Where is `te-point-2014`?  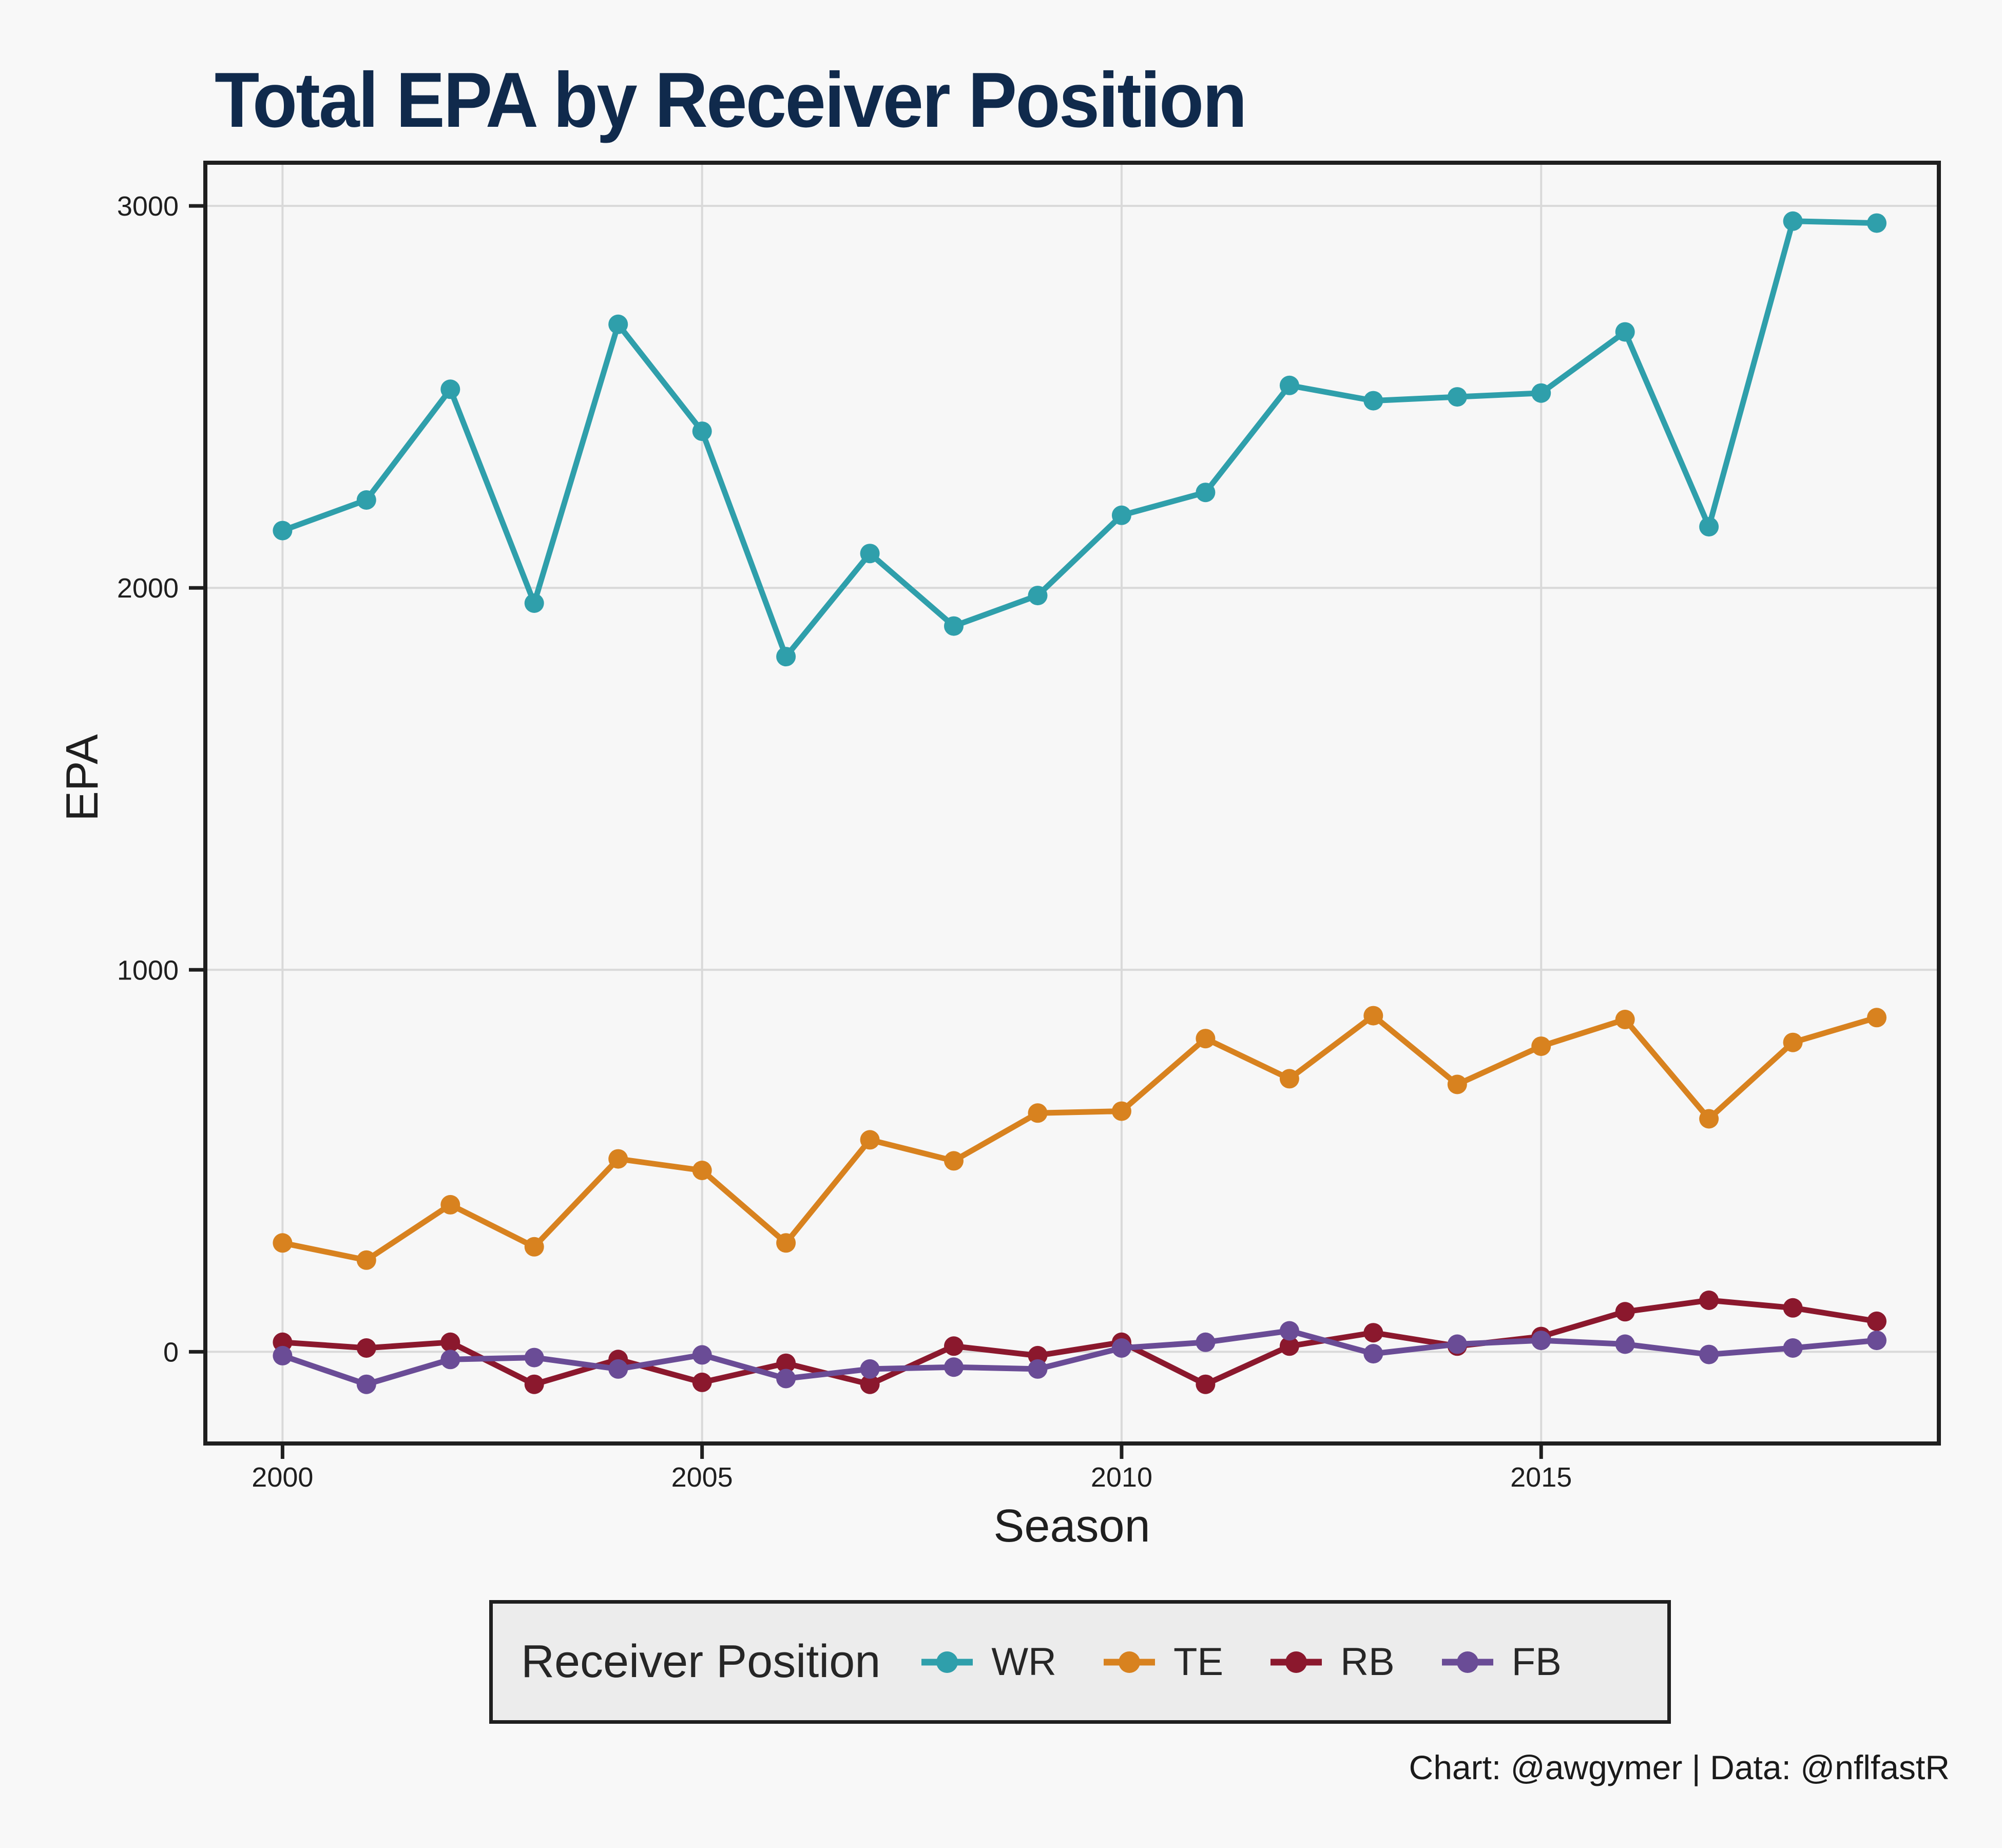
te-point-2014 is located at coordinates (1457, 1084).